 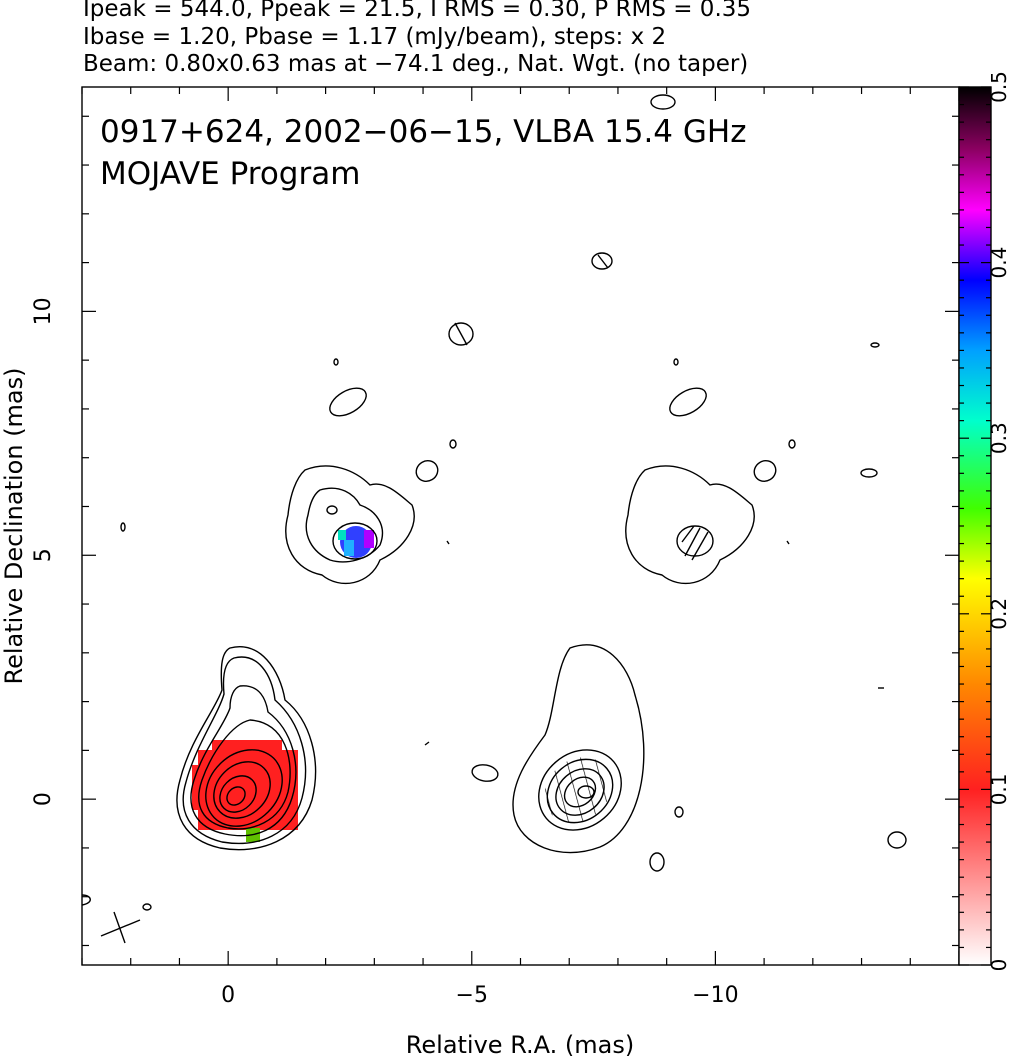 I want to click on core-contours-left, so click(x=246, y=748).